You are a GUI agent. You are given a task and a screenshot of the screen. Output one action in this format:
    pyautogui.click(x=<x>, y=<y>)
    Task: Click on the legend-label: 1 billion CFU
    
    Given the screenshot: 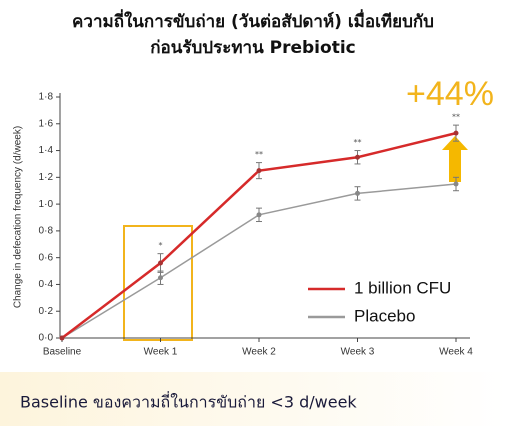 What is the action you would take?
    pyautogui.click(x=402, y=287)
    